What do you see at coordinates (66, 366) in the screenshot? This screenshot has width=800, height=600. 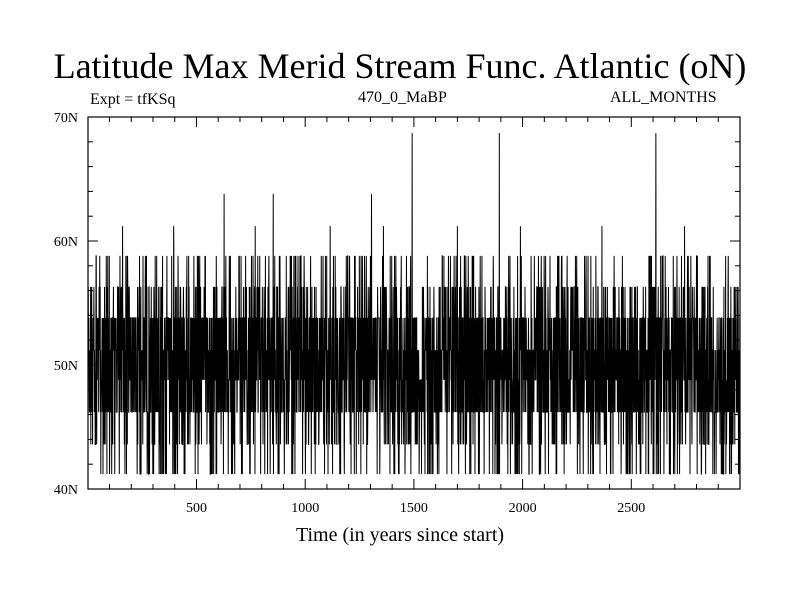 I see `y-tick-label: 50N` at bounding box center [66, 366].